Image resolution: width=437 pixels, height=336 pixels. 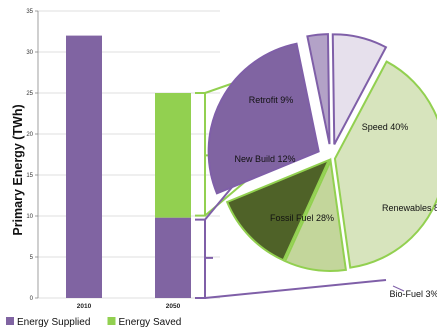 I want to click on y-tick-label: 30, so click(x=29, y=53).